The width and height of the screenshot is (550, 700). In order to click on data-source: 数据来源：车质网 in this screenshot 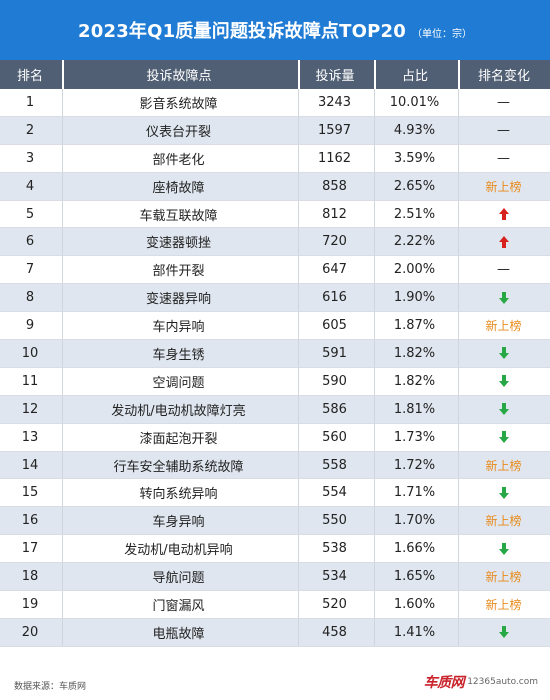, I will do `click(50, 687)`.